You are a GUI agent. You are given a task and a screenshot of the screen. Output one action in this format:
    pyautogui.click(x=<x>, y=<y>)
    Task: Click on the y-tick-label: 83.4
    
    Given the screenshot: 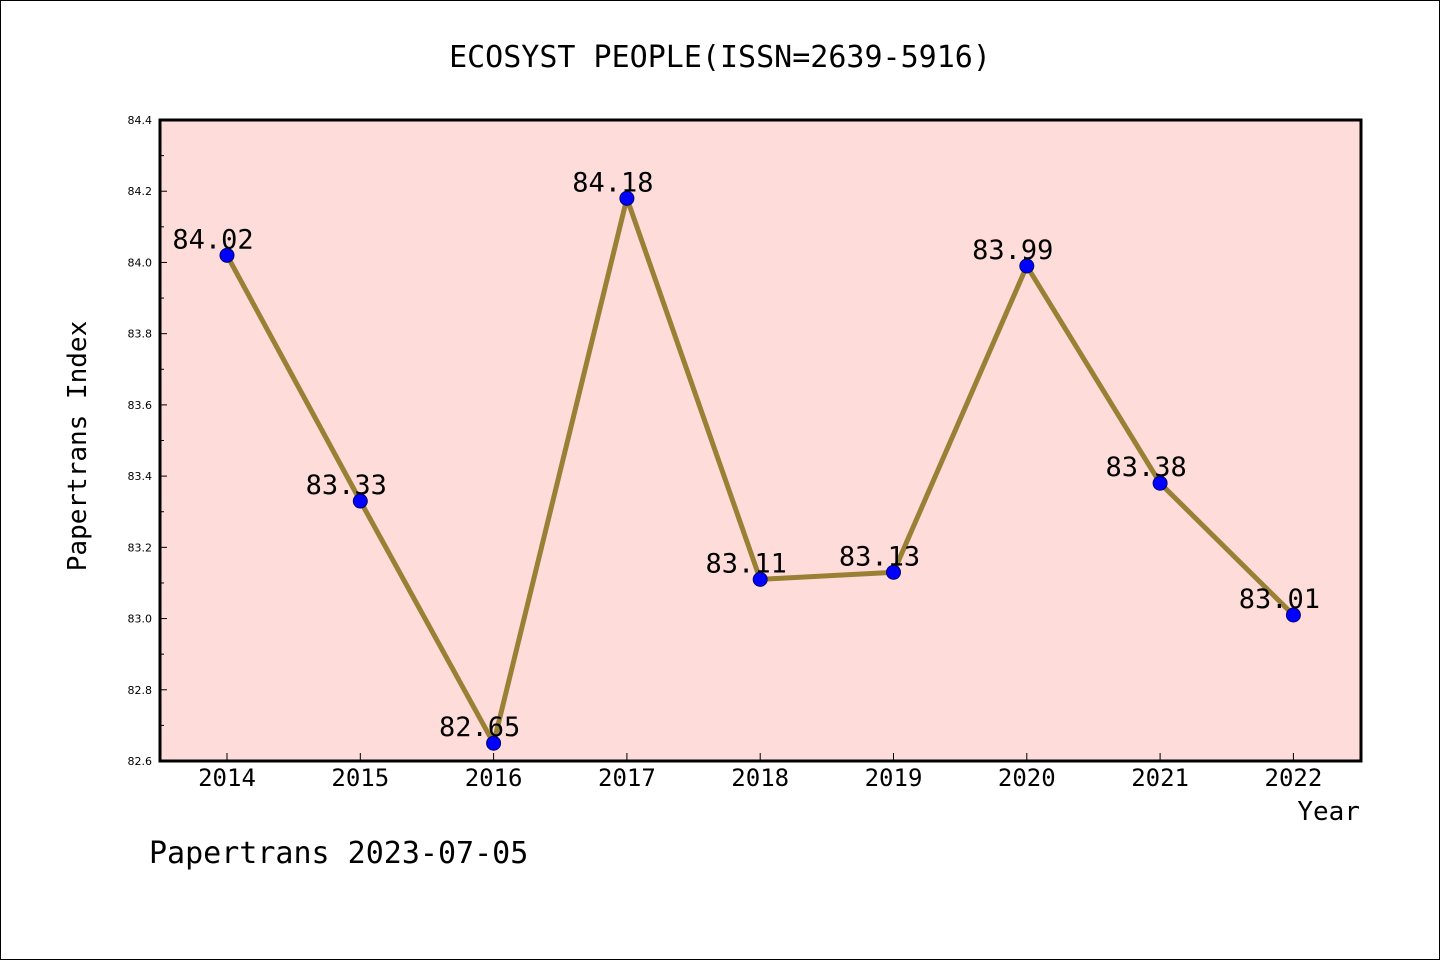 What is the action you would take?
    pyautogui.click(x=140, y=476)
    